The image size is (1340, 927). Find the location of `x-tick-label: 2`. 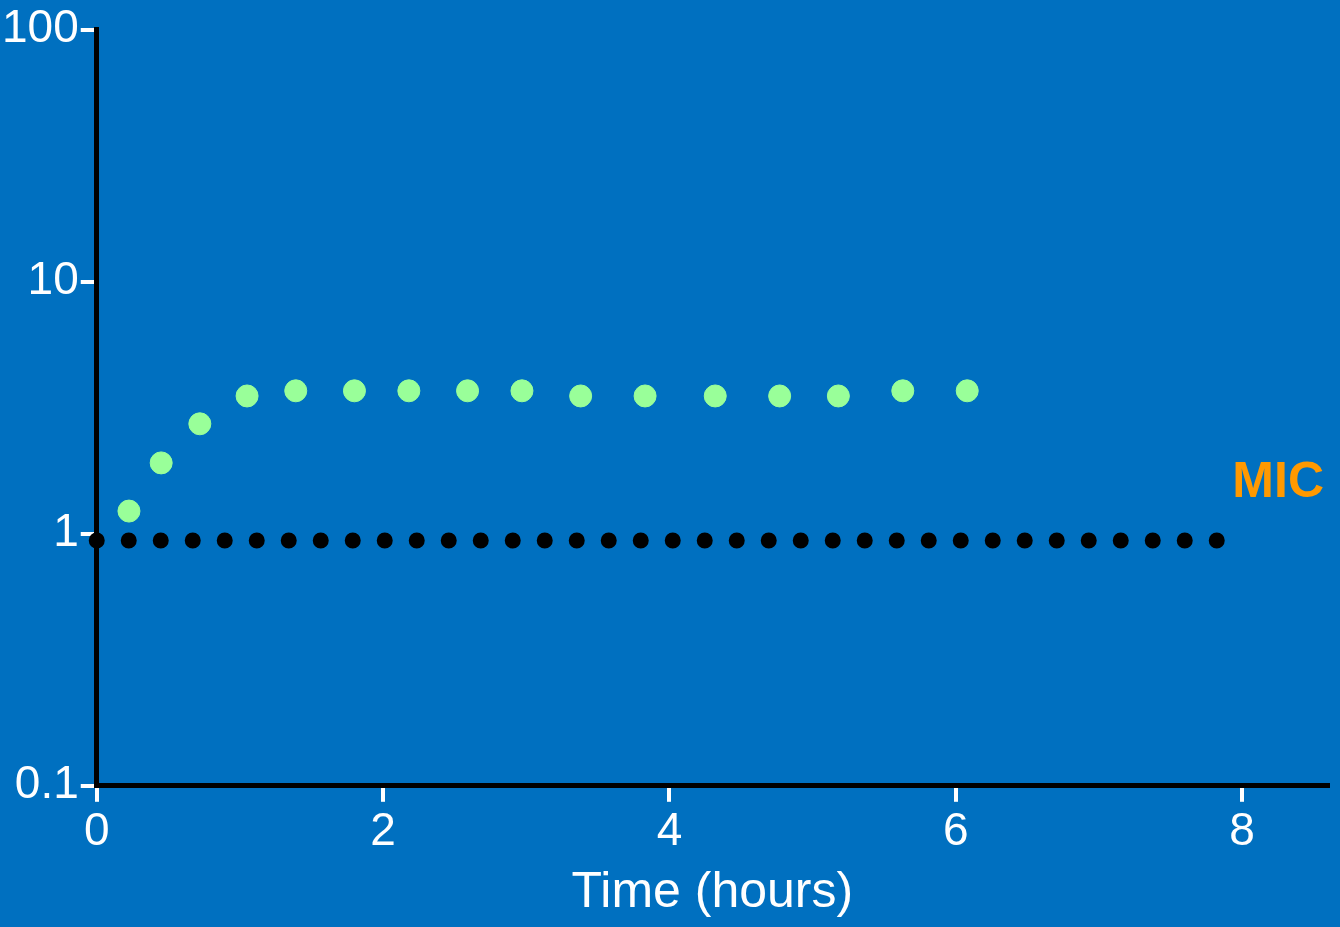

x-tick-label: 2 is located at coordinates (383, 829).